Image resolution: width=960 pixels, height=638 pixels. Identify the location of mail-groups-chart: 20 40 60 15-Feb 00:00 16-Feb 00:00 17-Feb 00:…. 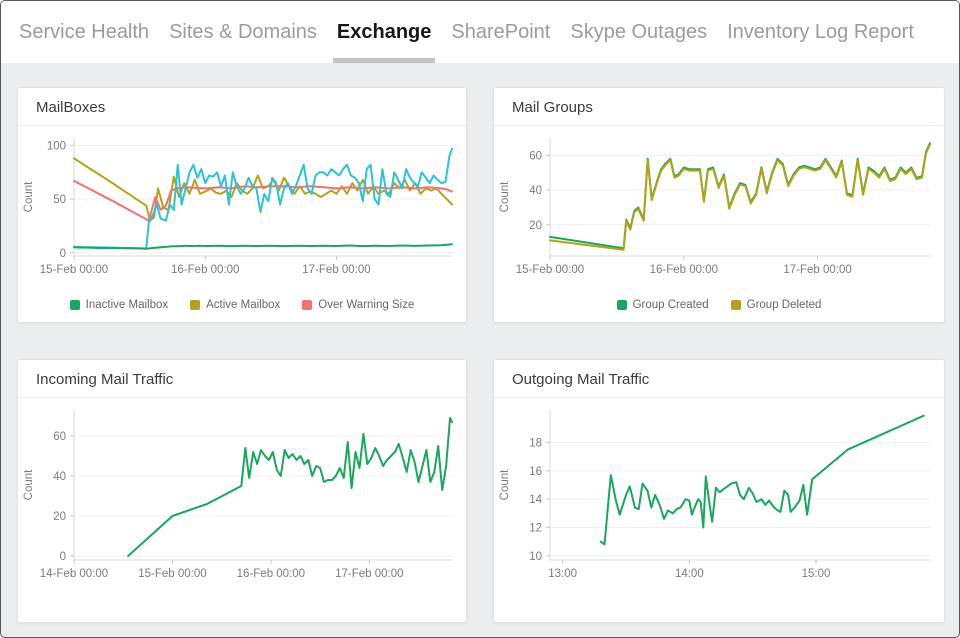
(719, 207).